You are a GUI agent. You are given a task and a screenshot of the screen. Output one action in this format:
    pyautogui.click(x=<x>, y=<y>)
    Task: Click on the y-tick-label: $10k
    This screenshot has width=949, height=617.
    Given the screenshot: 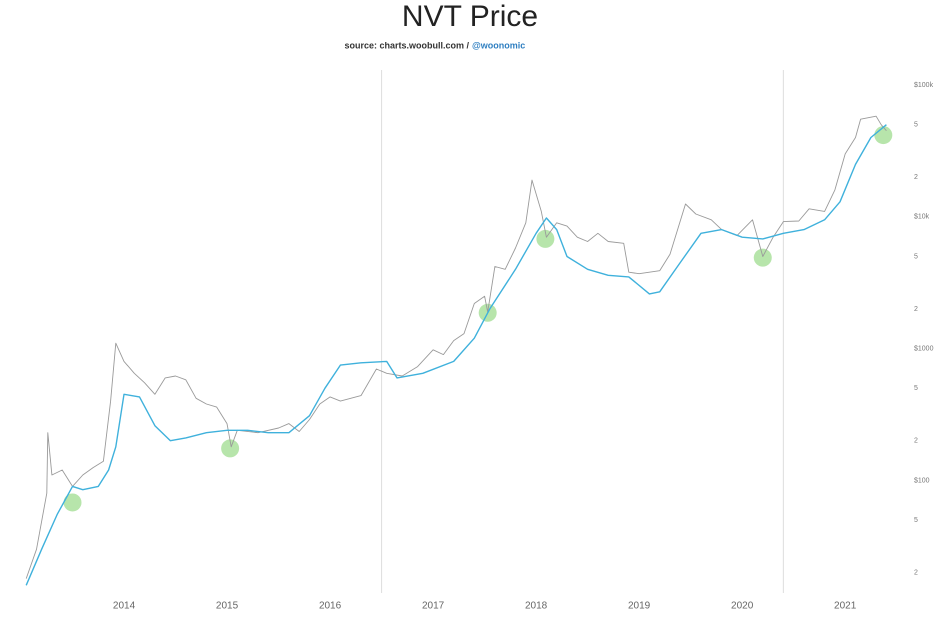 What is the action you would take?
    pyautogui.click(x=922, y=217)
    